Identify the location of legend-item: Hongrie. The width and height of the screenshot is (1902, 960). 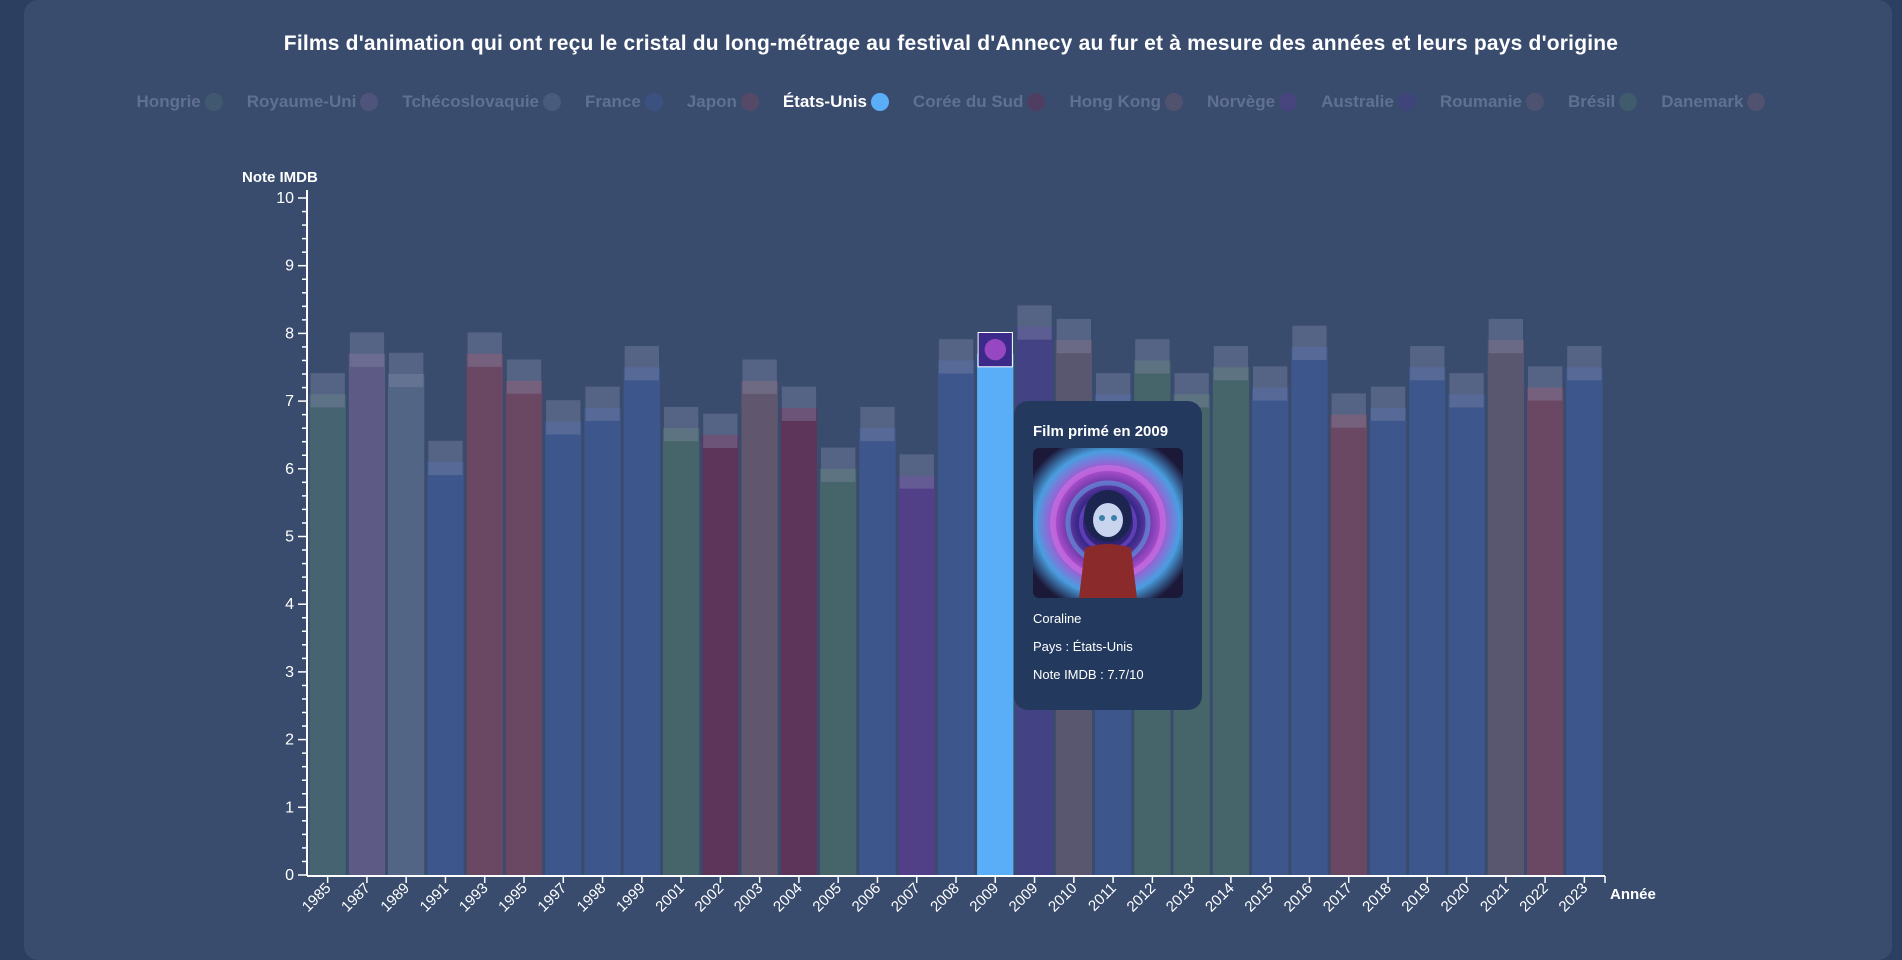
(180, 102).